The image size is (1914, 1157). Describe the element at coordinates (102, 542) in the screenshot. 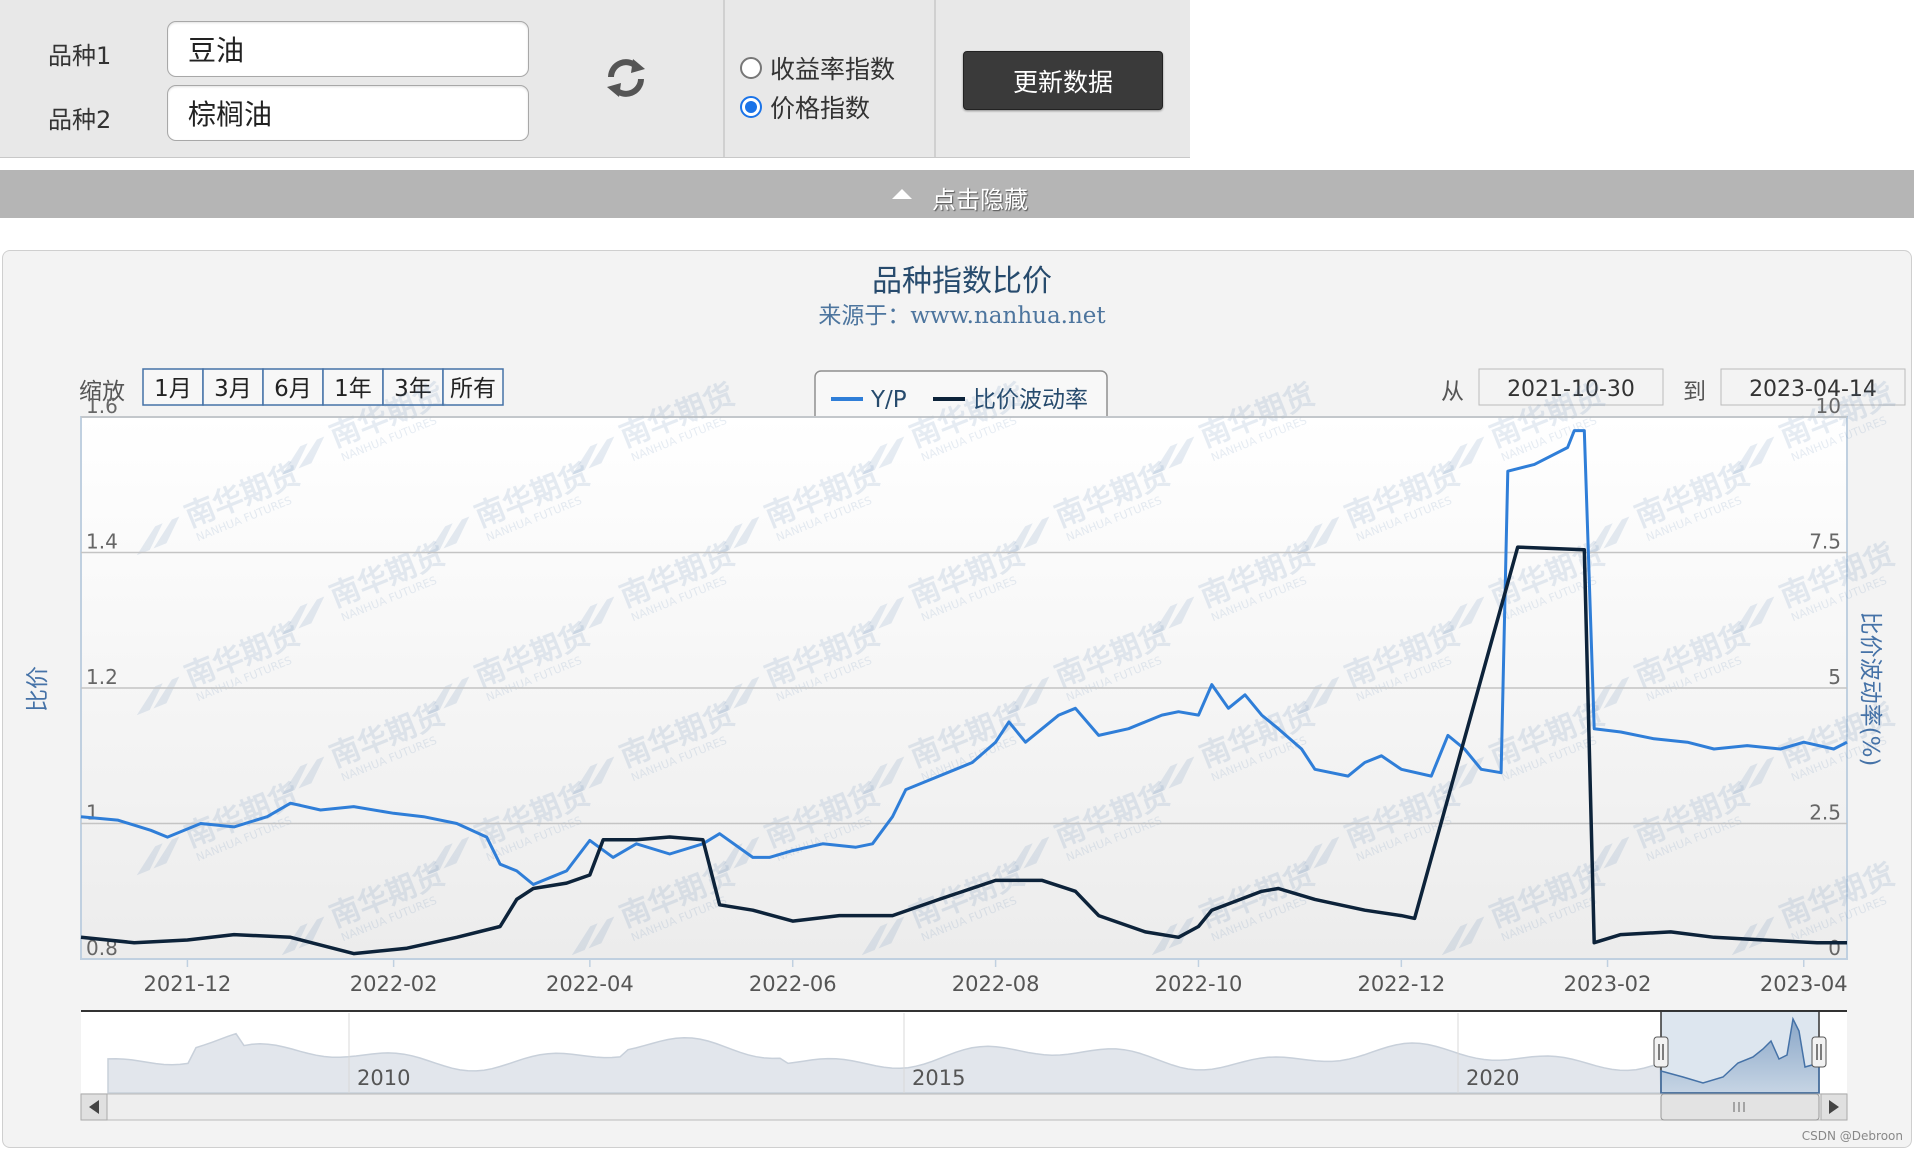

I see `y-tick-label: 1.4` at that location.